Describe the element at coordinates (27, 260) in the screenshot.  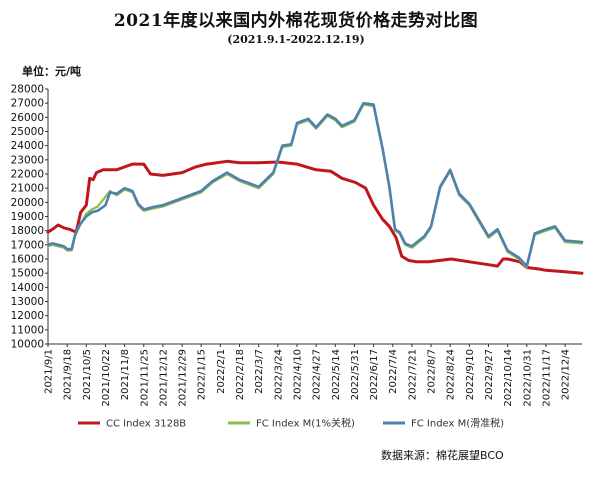
I see `y-tick-label: 16000` at that location.